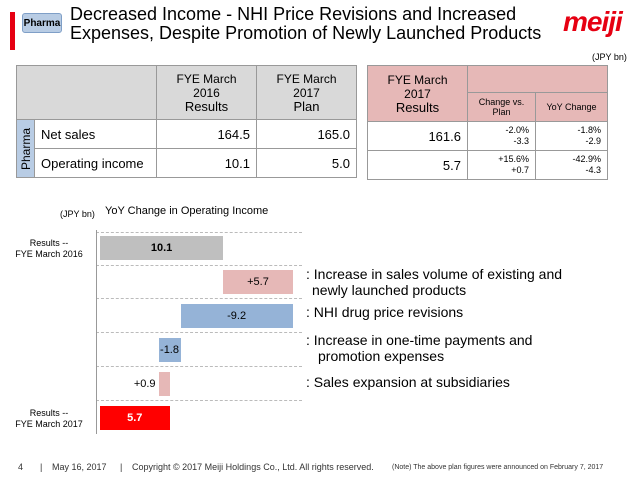  Describe the element at coordinates (12, 31) in the screenshot. I see `accent-bar` at that location.